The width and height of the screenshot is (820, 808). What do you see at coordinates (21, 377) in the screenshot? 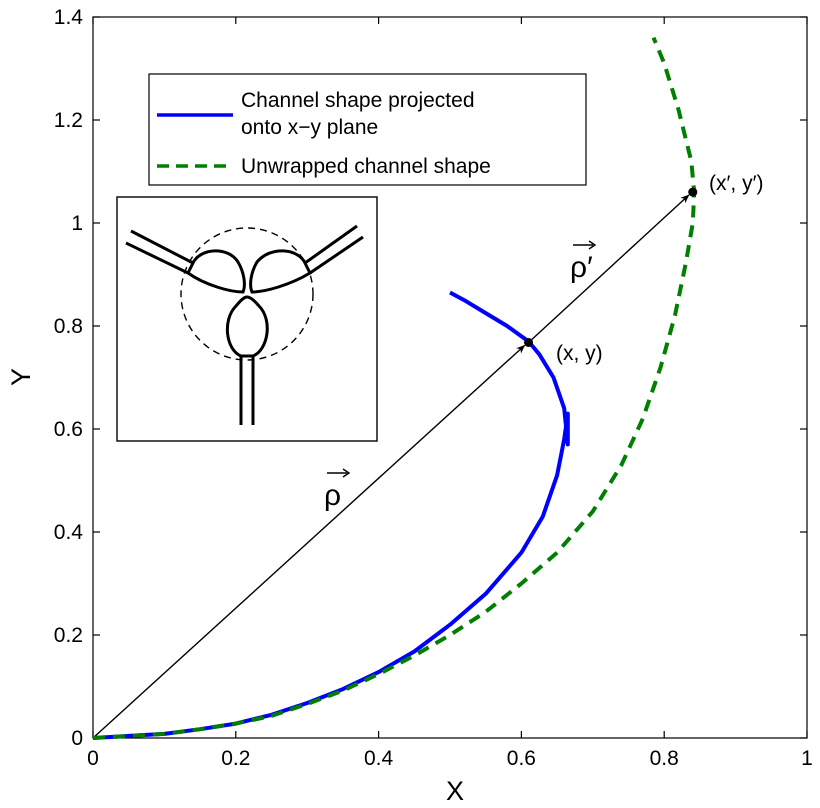
I see `y-axis-label: Y` at bounding box center [21, 377].